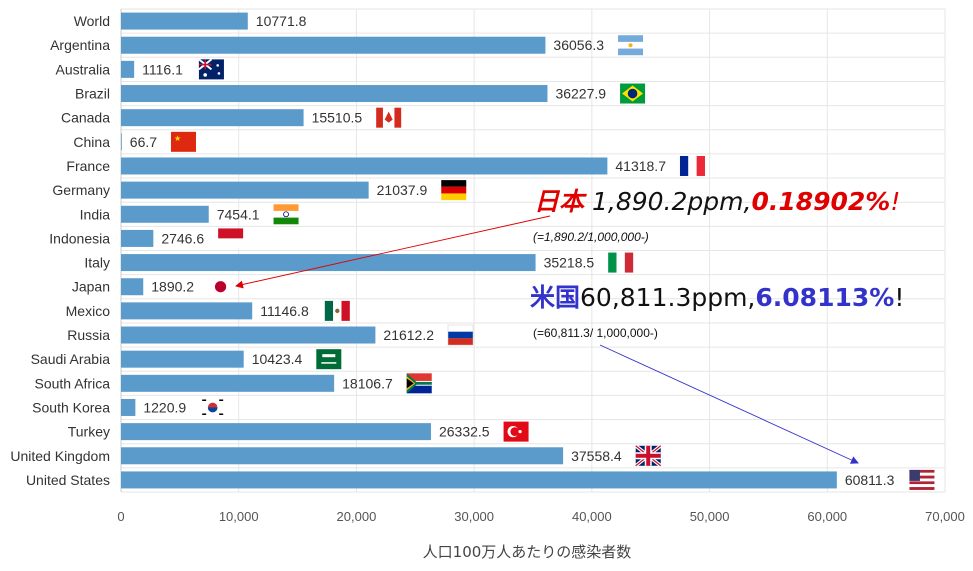  What do you see at coordinates (621, 262) in the screenshot?
I see `italy-flag-icon` at bounding box center [621, 262].